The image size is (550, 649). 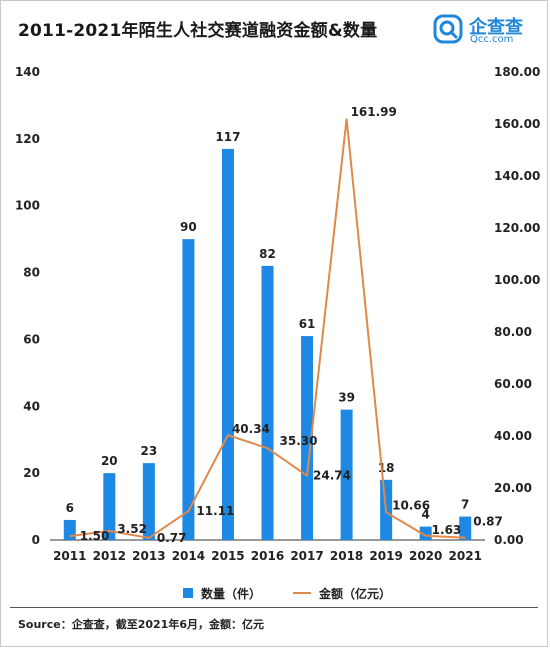 What do you see at coordinates (411, 505) in the screenshot?
I see `line-value-label: 10.66` at bounding box center [411, 505].